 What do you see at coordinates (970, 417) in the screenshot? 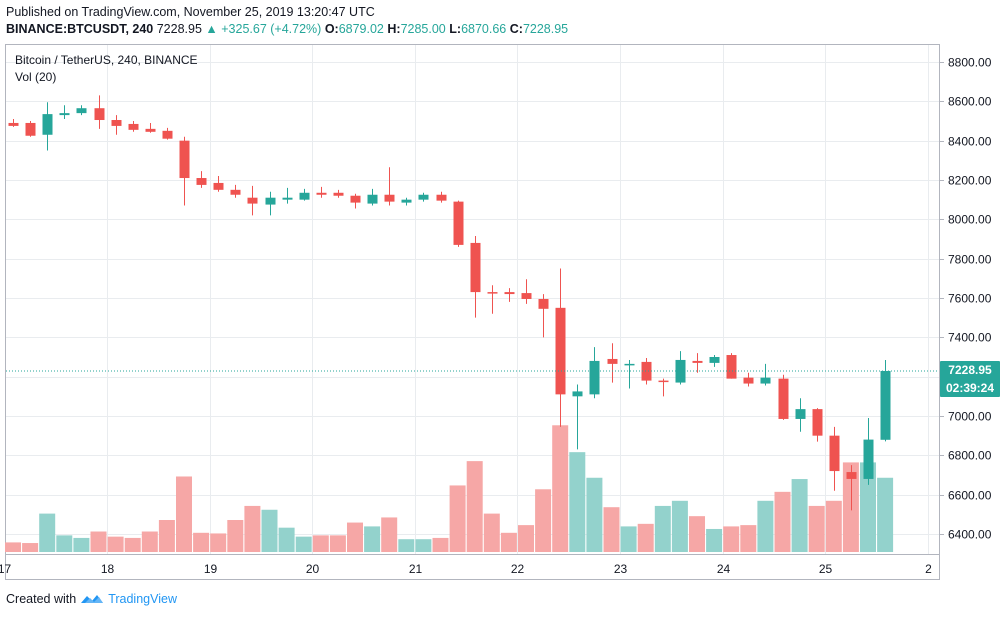
I see `price-tick-label: 7000.00` at bounding box center [970, 417].